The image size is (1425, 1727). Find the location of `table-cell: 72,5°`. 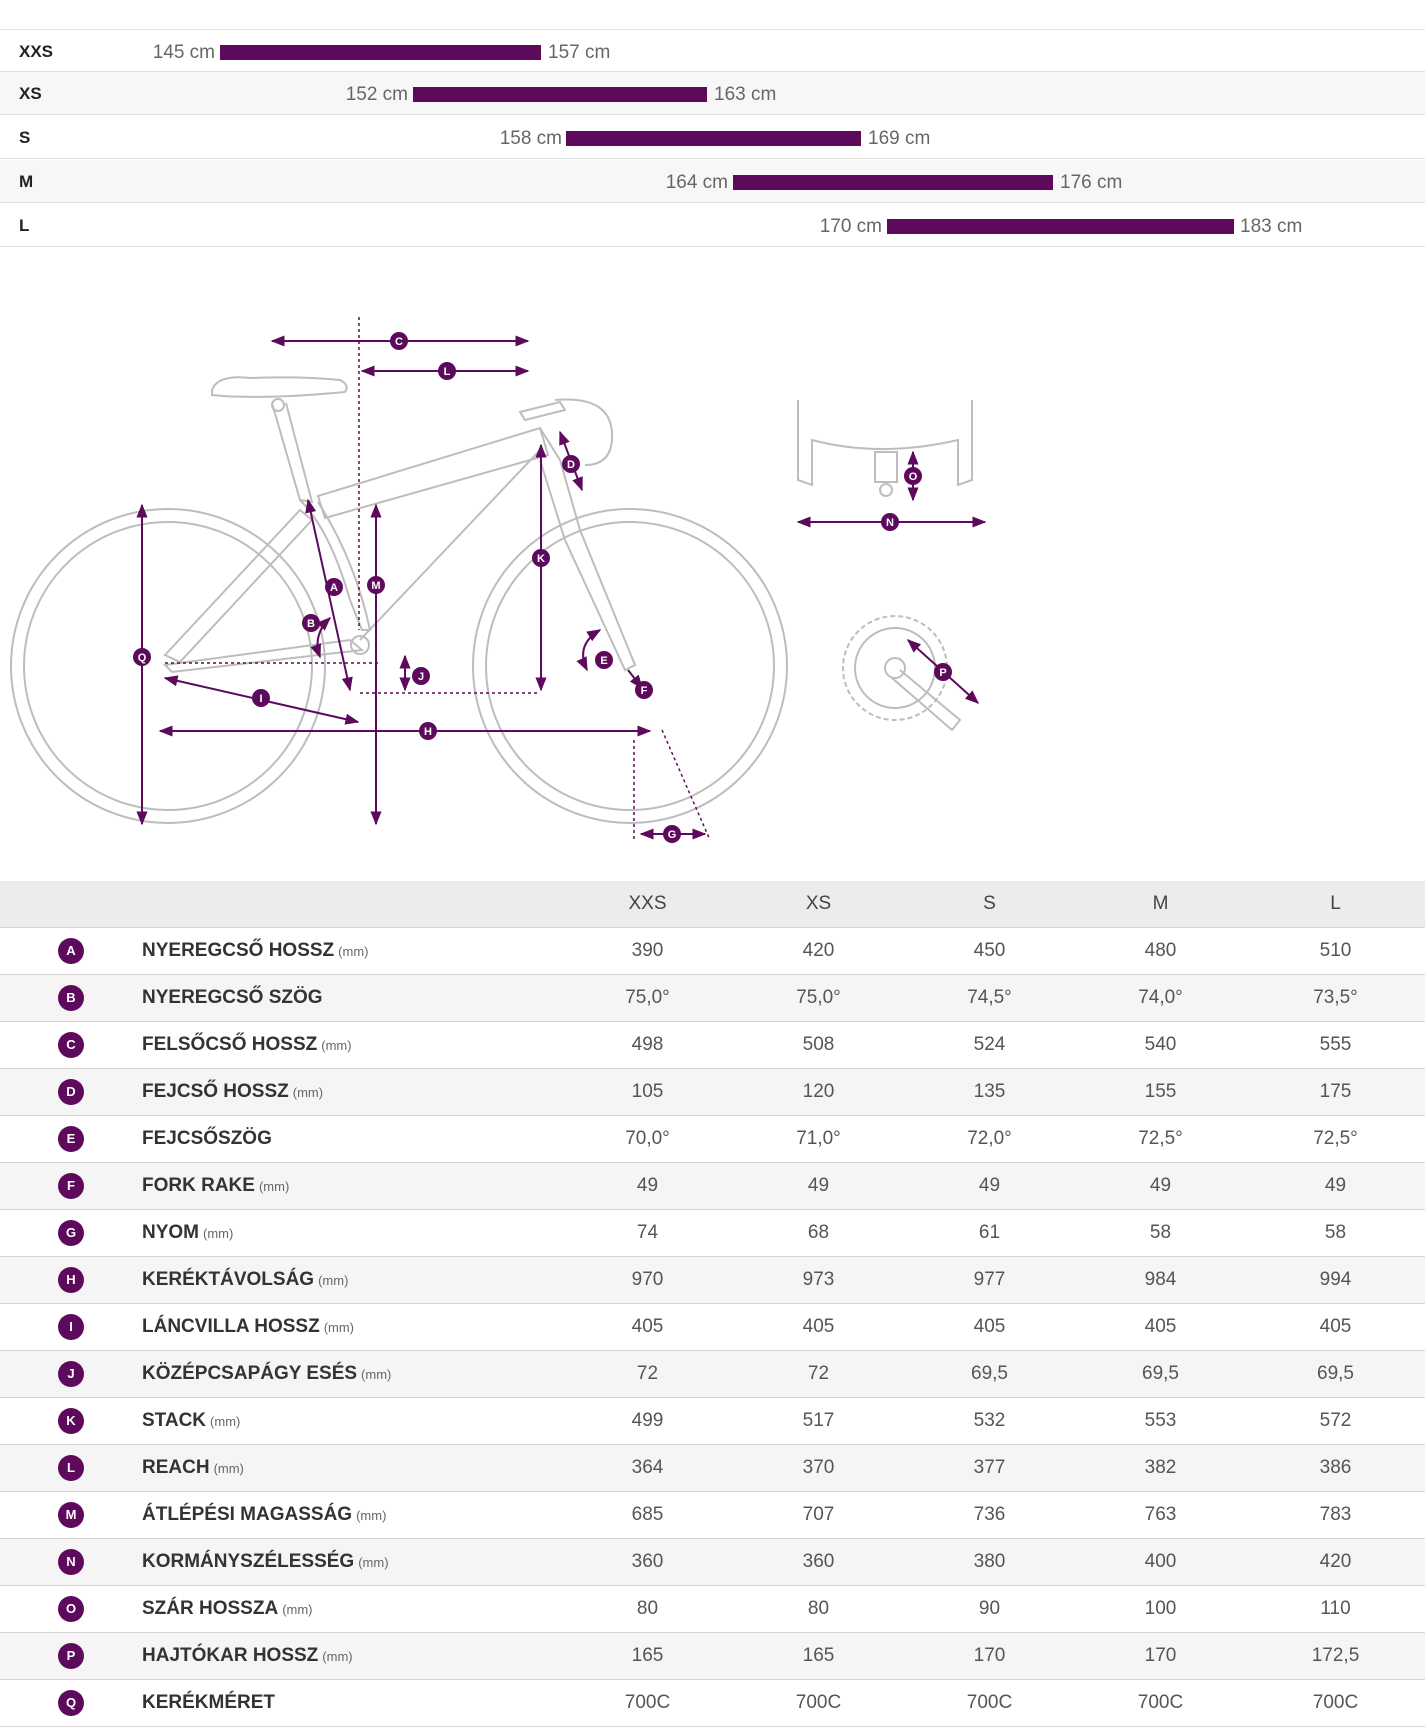

table-cell: 72,5° is located at coordinates (1160, 1139).